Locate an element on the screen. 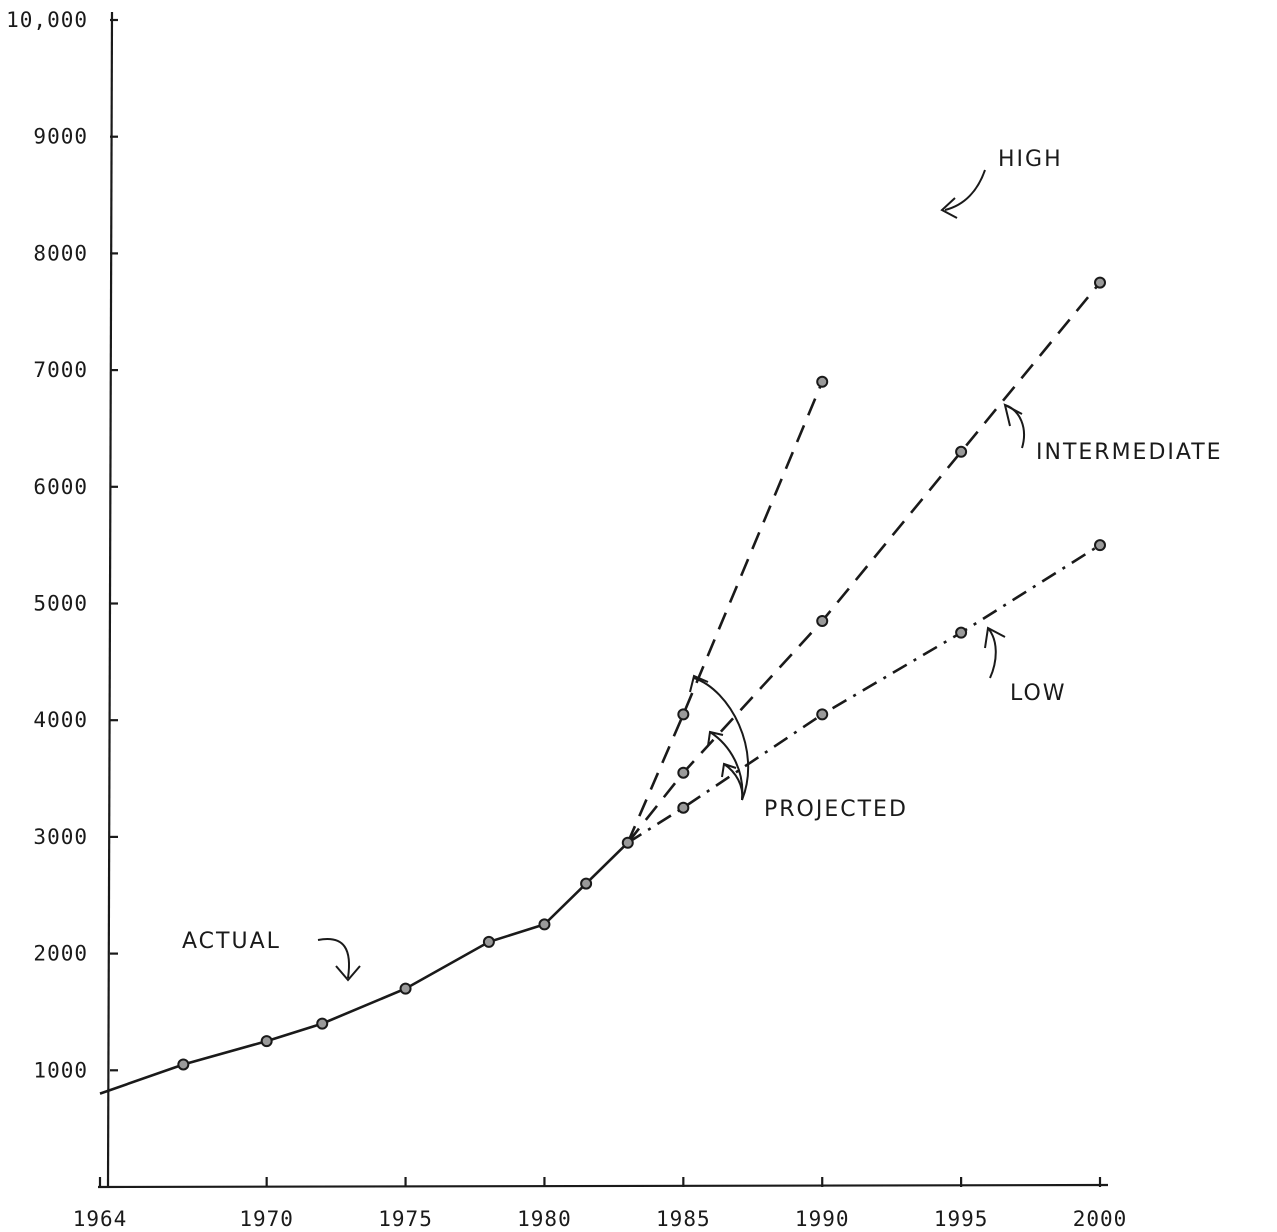 The height and width of the screenshot is (1232, 1277). label-projected: PROJECTED is located at coordinates (836, 809).